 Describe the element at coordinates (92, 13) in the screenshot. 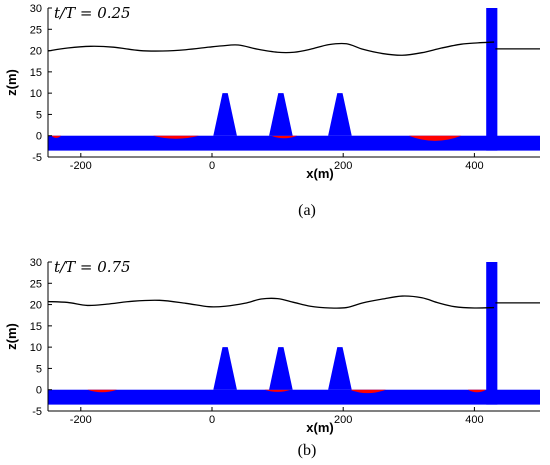

I see `time-annotation: t/T = 0.25` at that location.